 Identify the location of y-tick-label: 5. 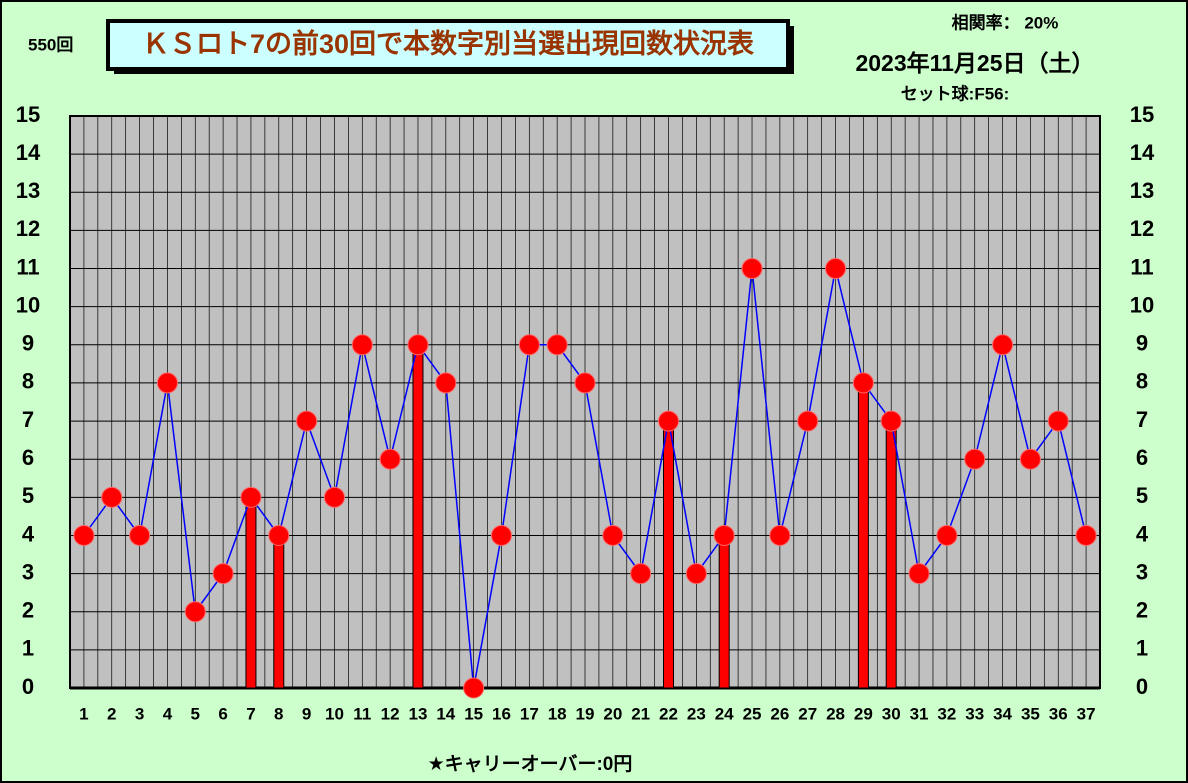
(28, 495).